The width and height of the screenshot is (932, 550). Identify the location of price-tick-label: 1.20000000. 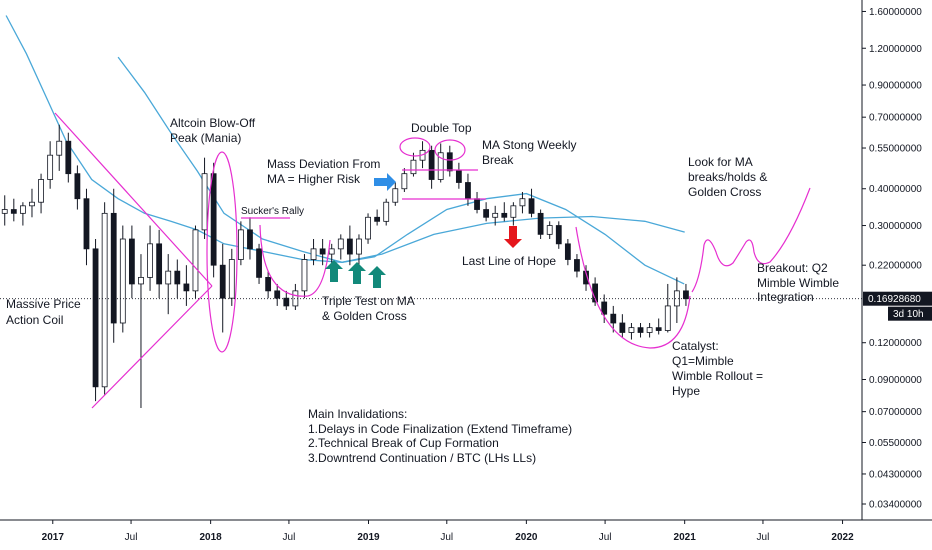
(895, 49).